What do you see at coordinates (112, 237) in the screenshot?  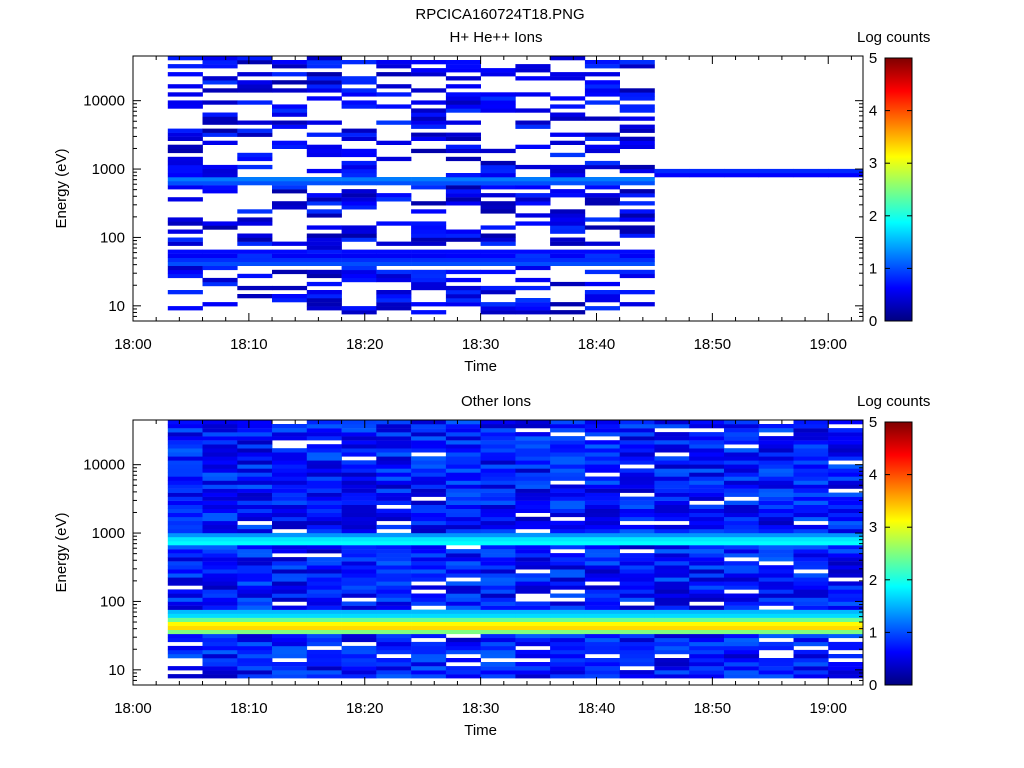 I see `y-tick-label: 100` at bounding box center [112, 237].